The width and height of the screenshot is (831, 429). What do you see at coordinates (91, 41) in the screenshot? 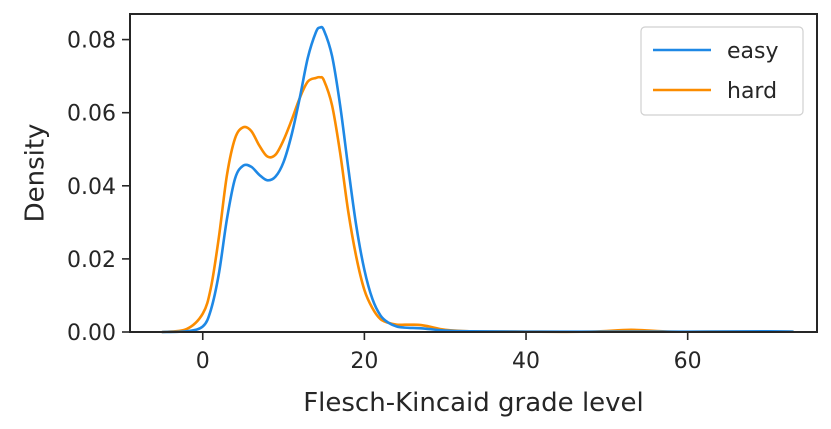
I see `y-tick-label: 0.08` at bounding box center [91, 41].